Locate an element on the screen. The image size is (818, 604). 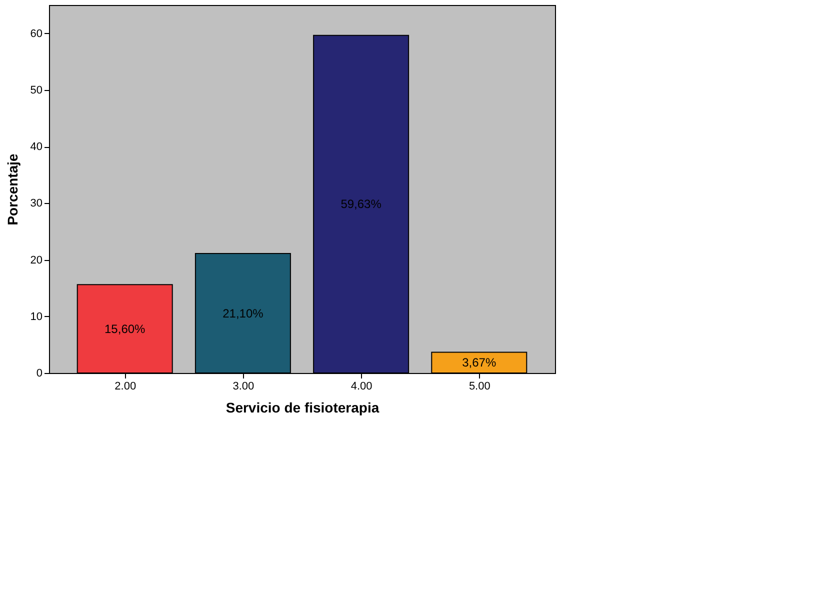
y-tick-label: 40 is located at coordinates (36, 147).